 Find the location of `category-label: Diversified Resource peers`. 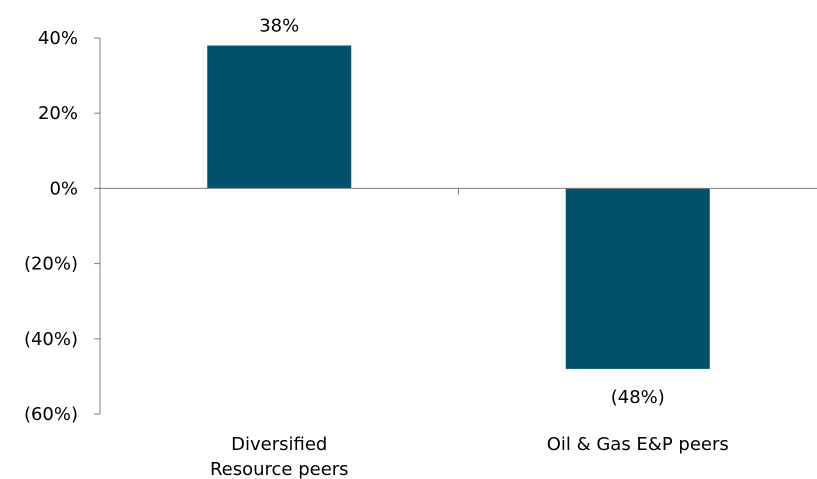

category-label: Diversified Resource peers is located at coordinates (279, 456).